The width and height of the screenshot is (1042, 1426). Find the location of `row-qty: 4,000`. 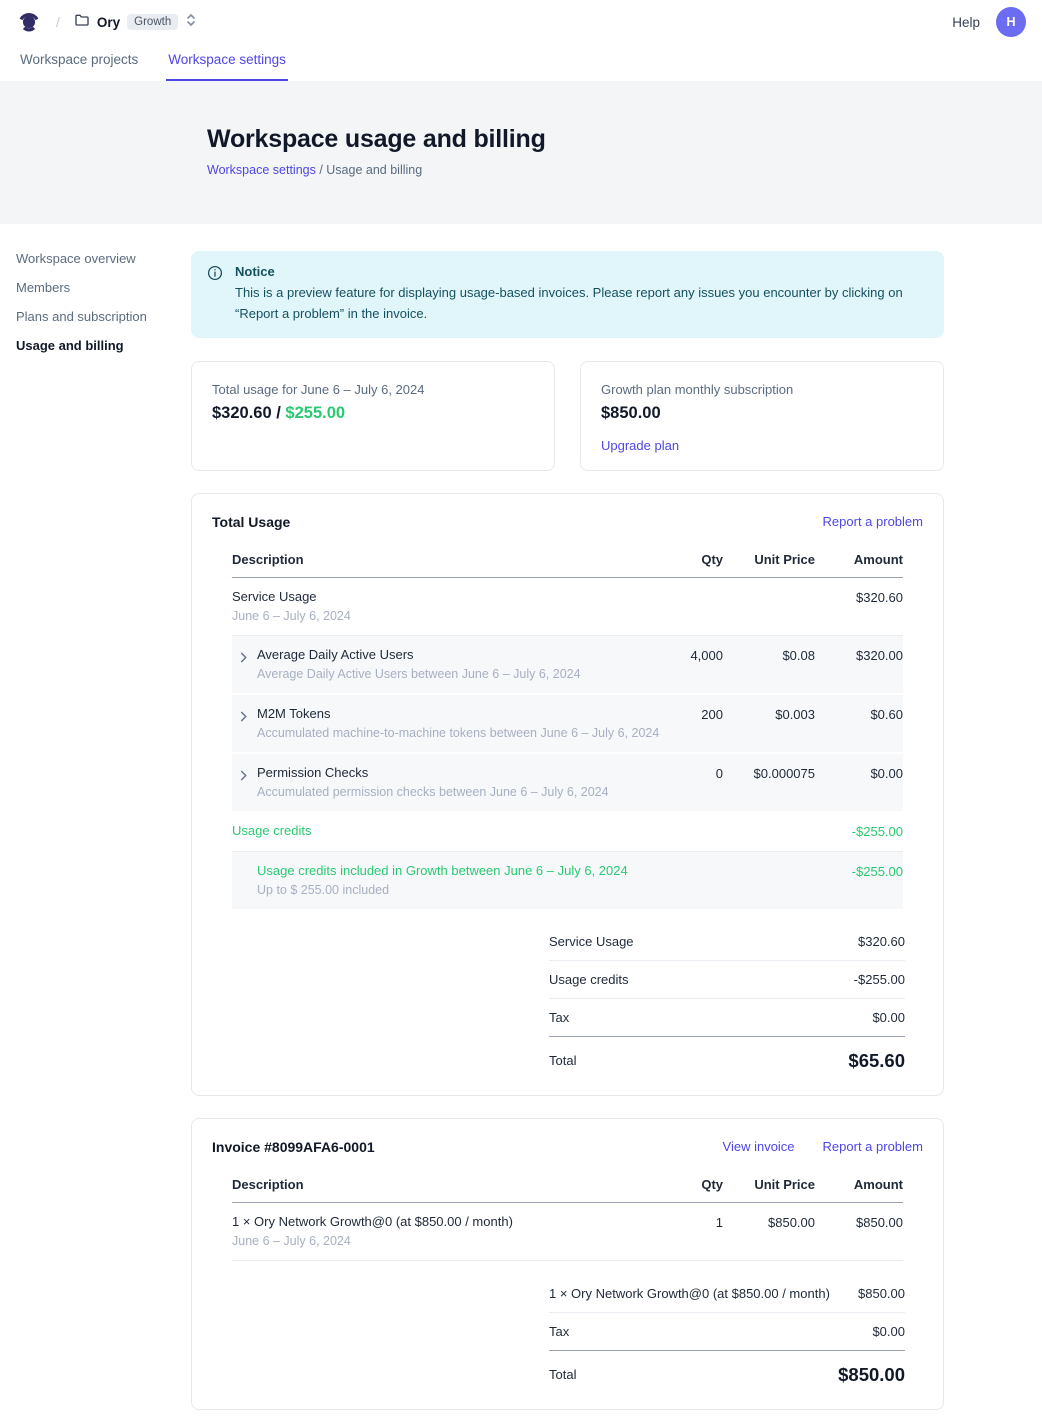

row-qty: 4,000 is located at coordinates (706, 655).